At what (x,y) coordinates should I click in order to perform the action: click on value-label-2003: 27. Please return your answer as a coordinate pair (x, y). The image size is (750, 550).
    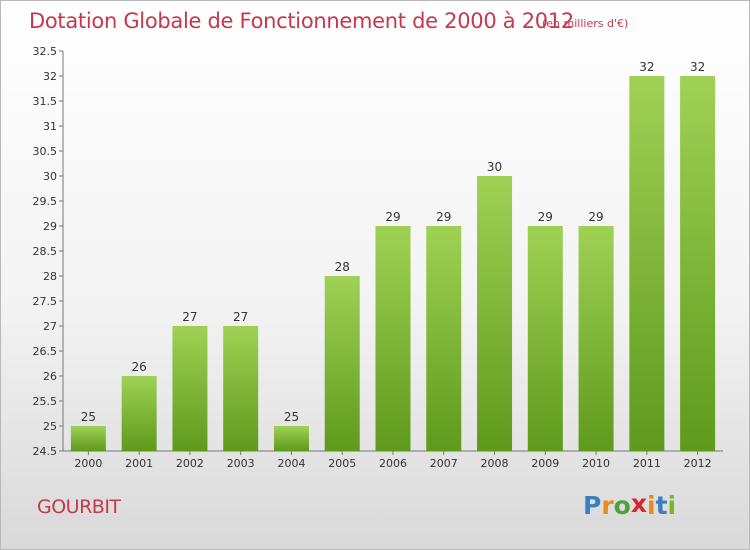
    Looking at the image, I should click on (240, 317).